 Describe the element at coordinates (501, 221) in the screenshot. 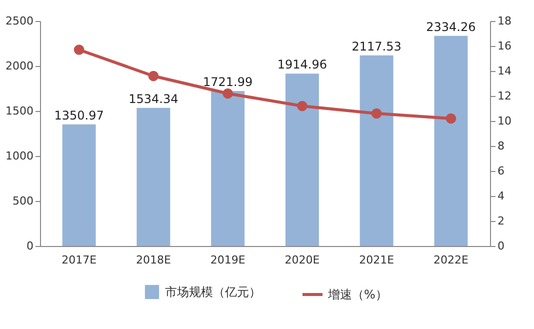

I see `y2-tick-label: 2` at that location.